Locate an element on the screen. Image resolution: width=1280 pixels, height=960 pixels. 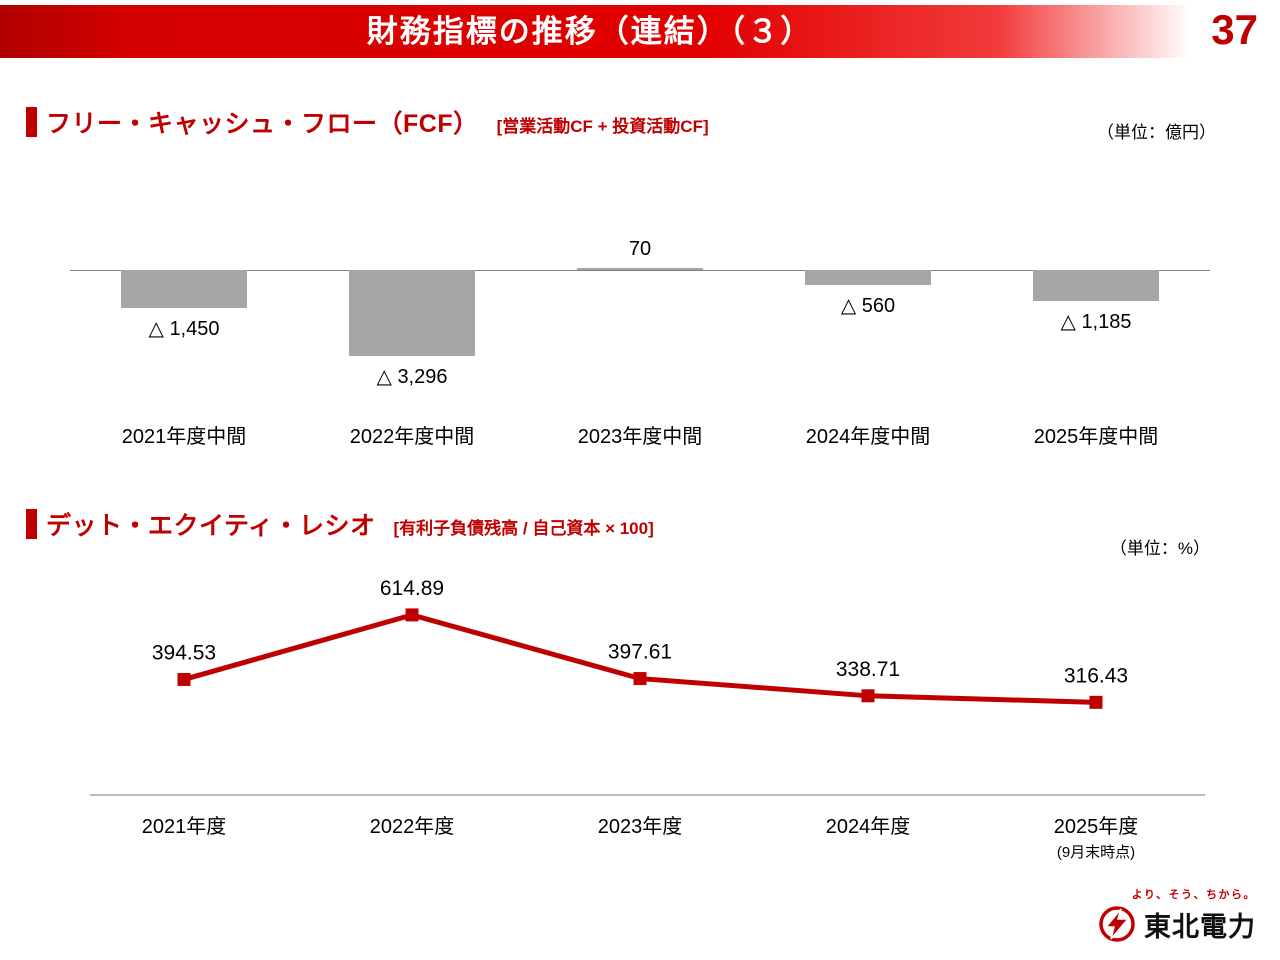
fcf-section-title: フリー・キャッシュ・フロー（FCF） is located at coordinates (262, 124).